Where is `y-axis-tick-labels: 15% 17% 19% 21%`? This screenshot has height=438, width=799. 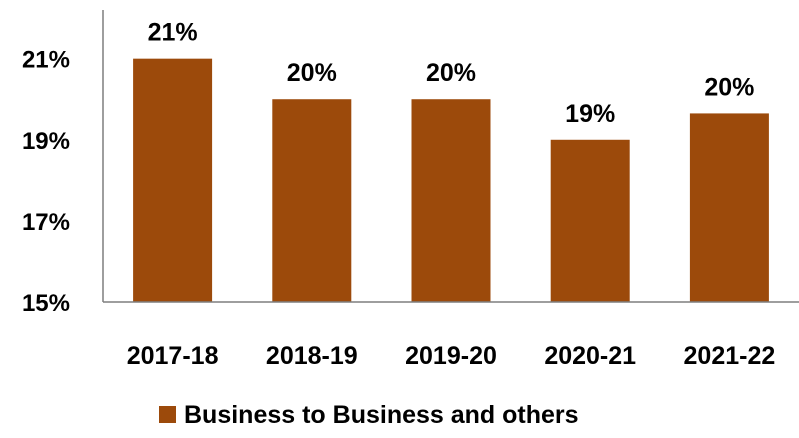 y-axis-tick-labels: 15% 17% 19% 21% is located at coordinates (46, 182).